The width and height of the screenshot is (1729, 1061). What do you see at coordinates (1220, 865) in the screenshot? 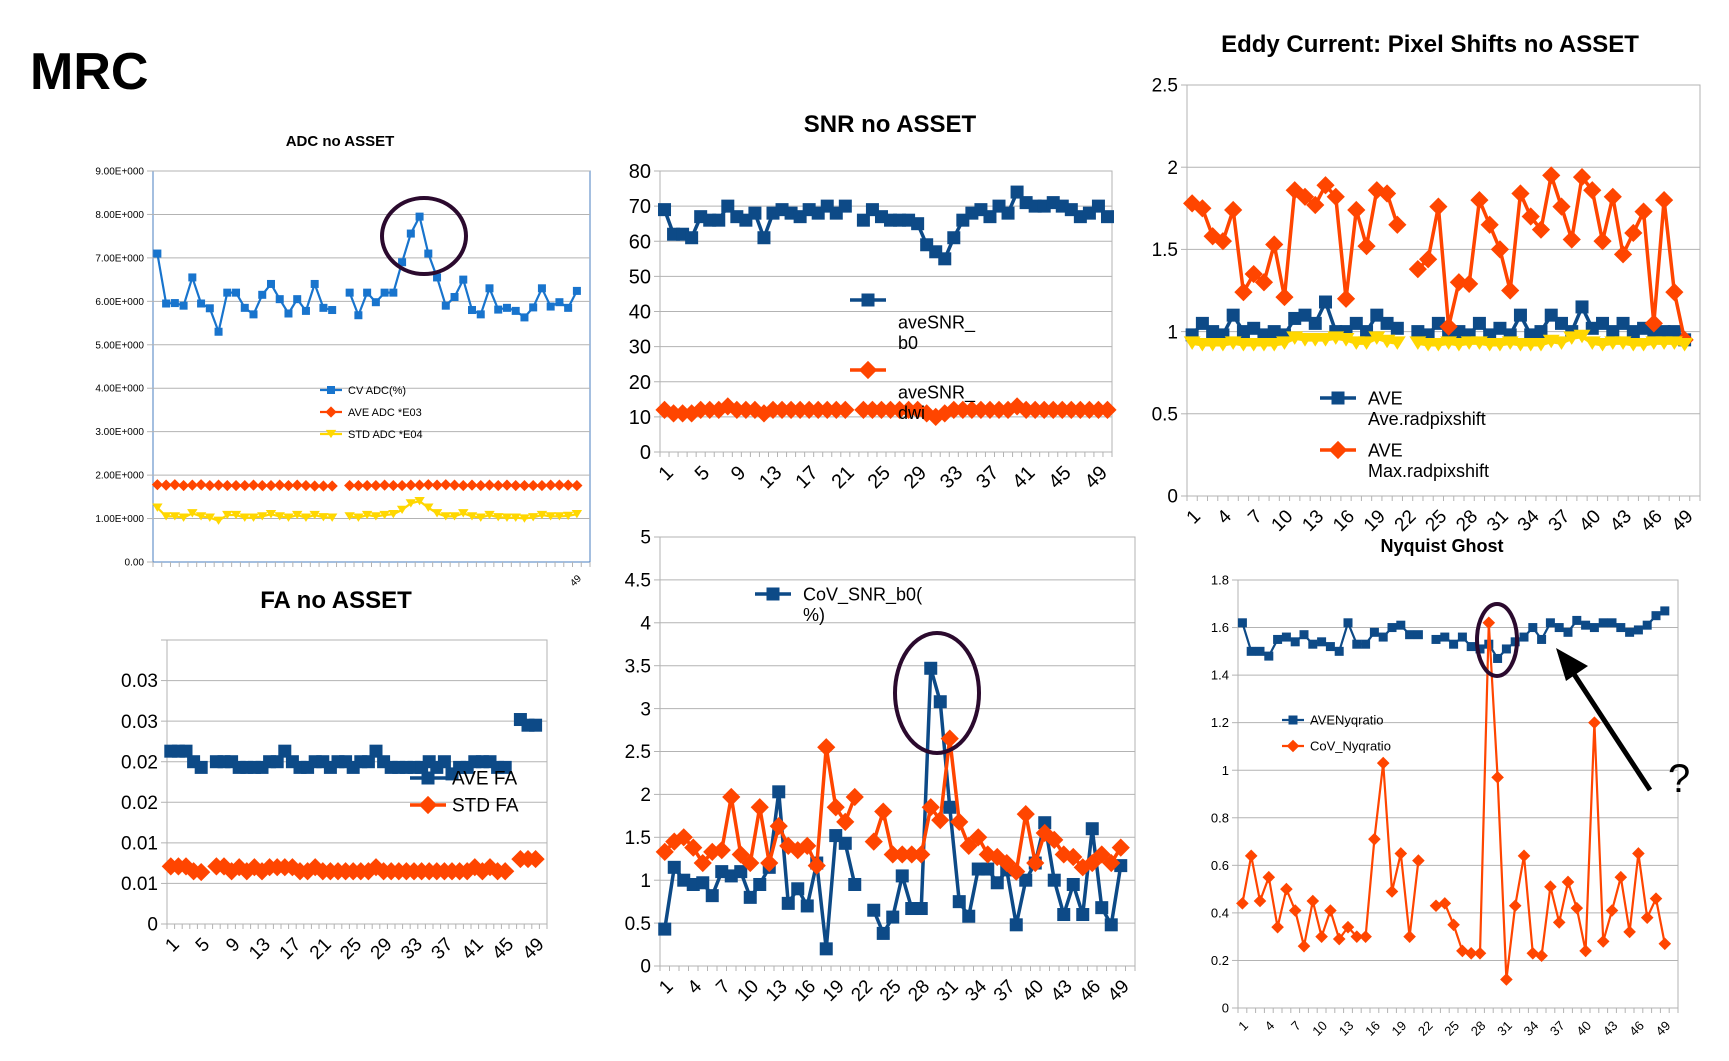
I see `y-tick-label: 0.6` at bounding box center [1220, 865].